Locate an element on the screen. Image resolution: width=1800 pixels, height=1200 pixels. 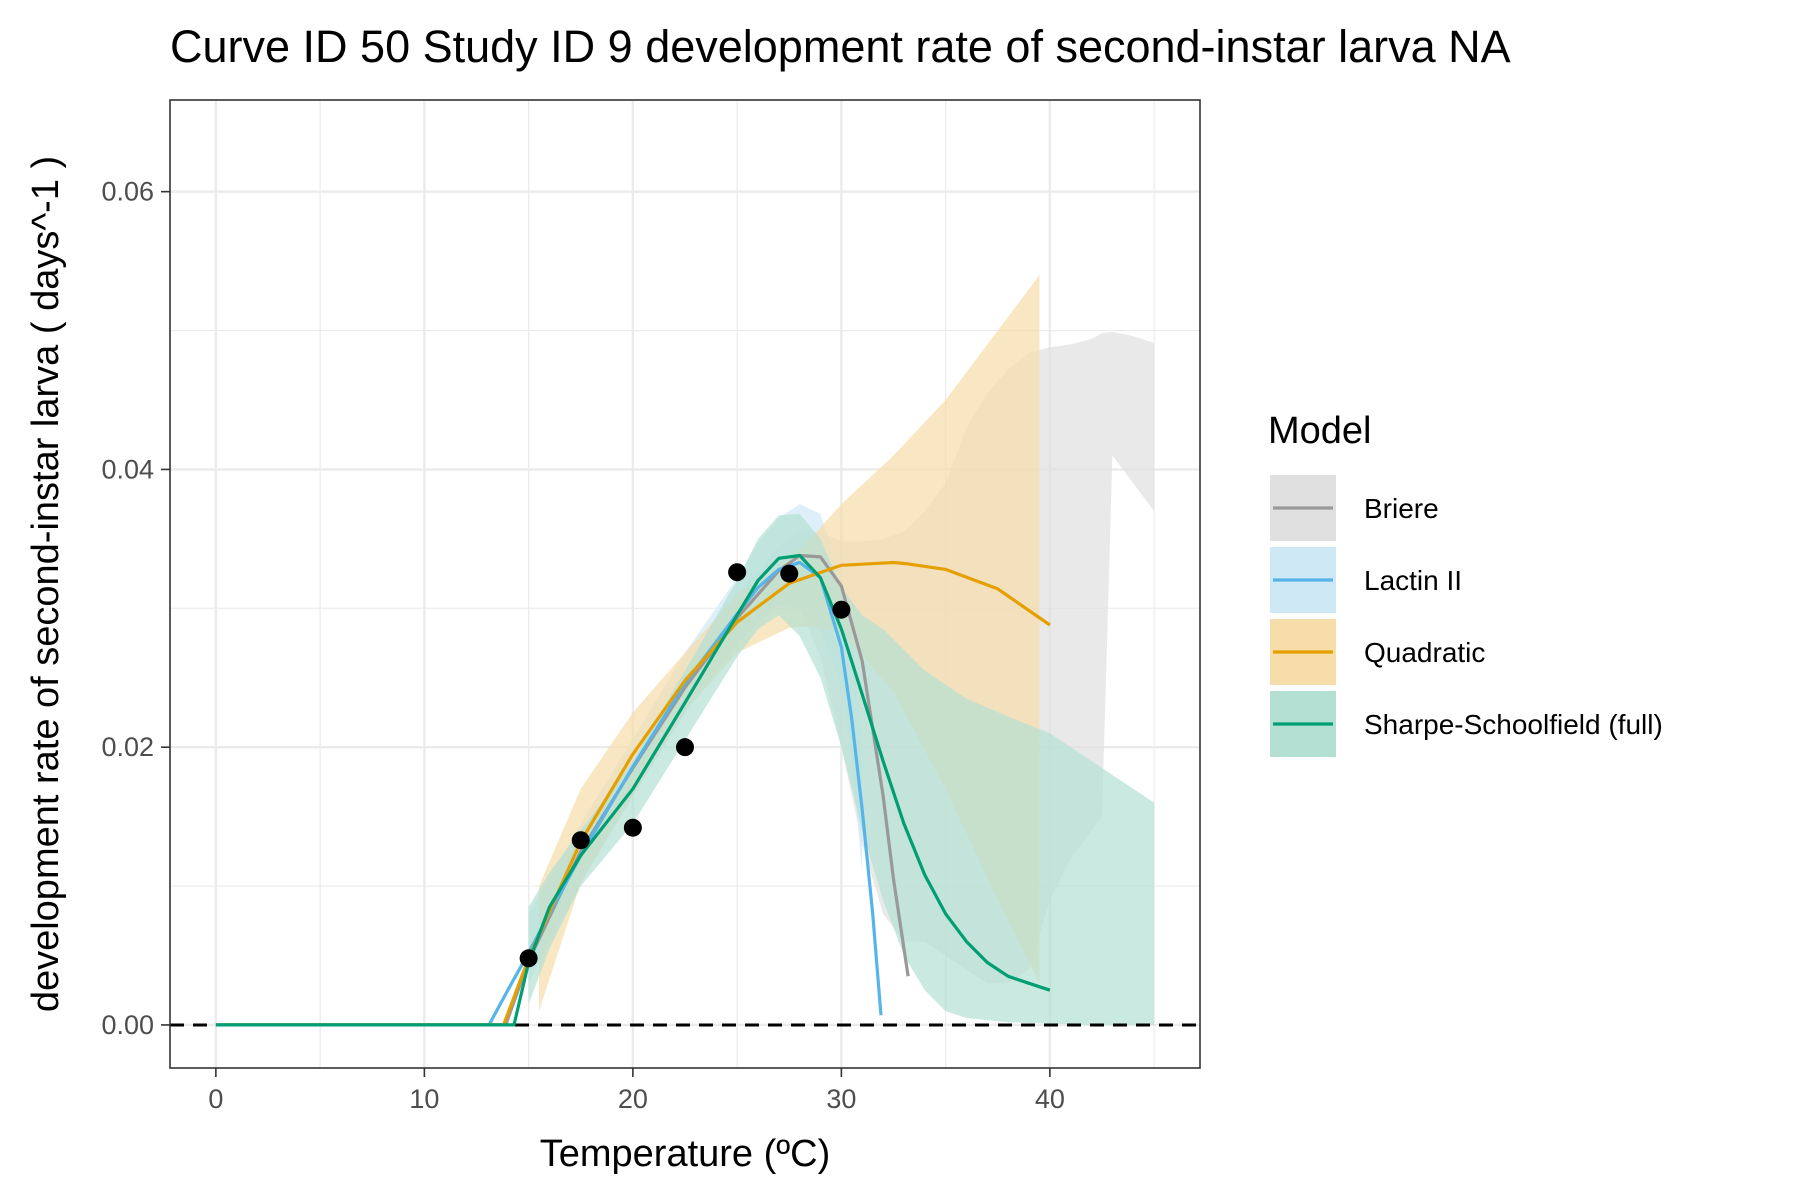
line-lactin-ii is located at coordinates (549, 793).